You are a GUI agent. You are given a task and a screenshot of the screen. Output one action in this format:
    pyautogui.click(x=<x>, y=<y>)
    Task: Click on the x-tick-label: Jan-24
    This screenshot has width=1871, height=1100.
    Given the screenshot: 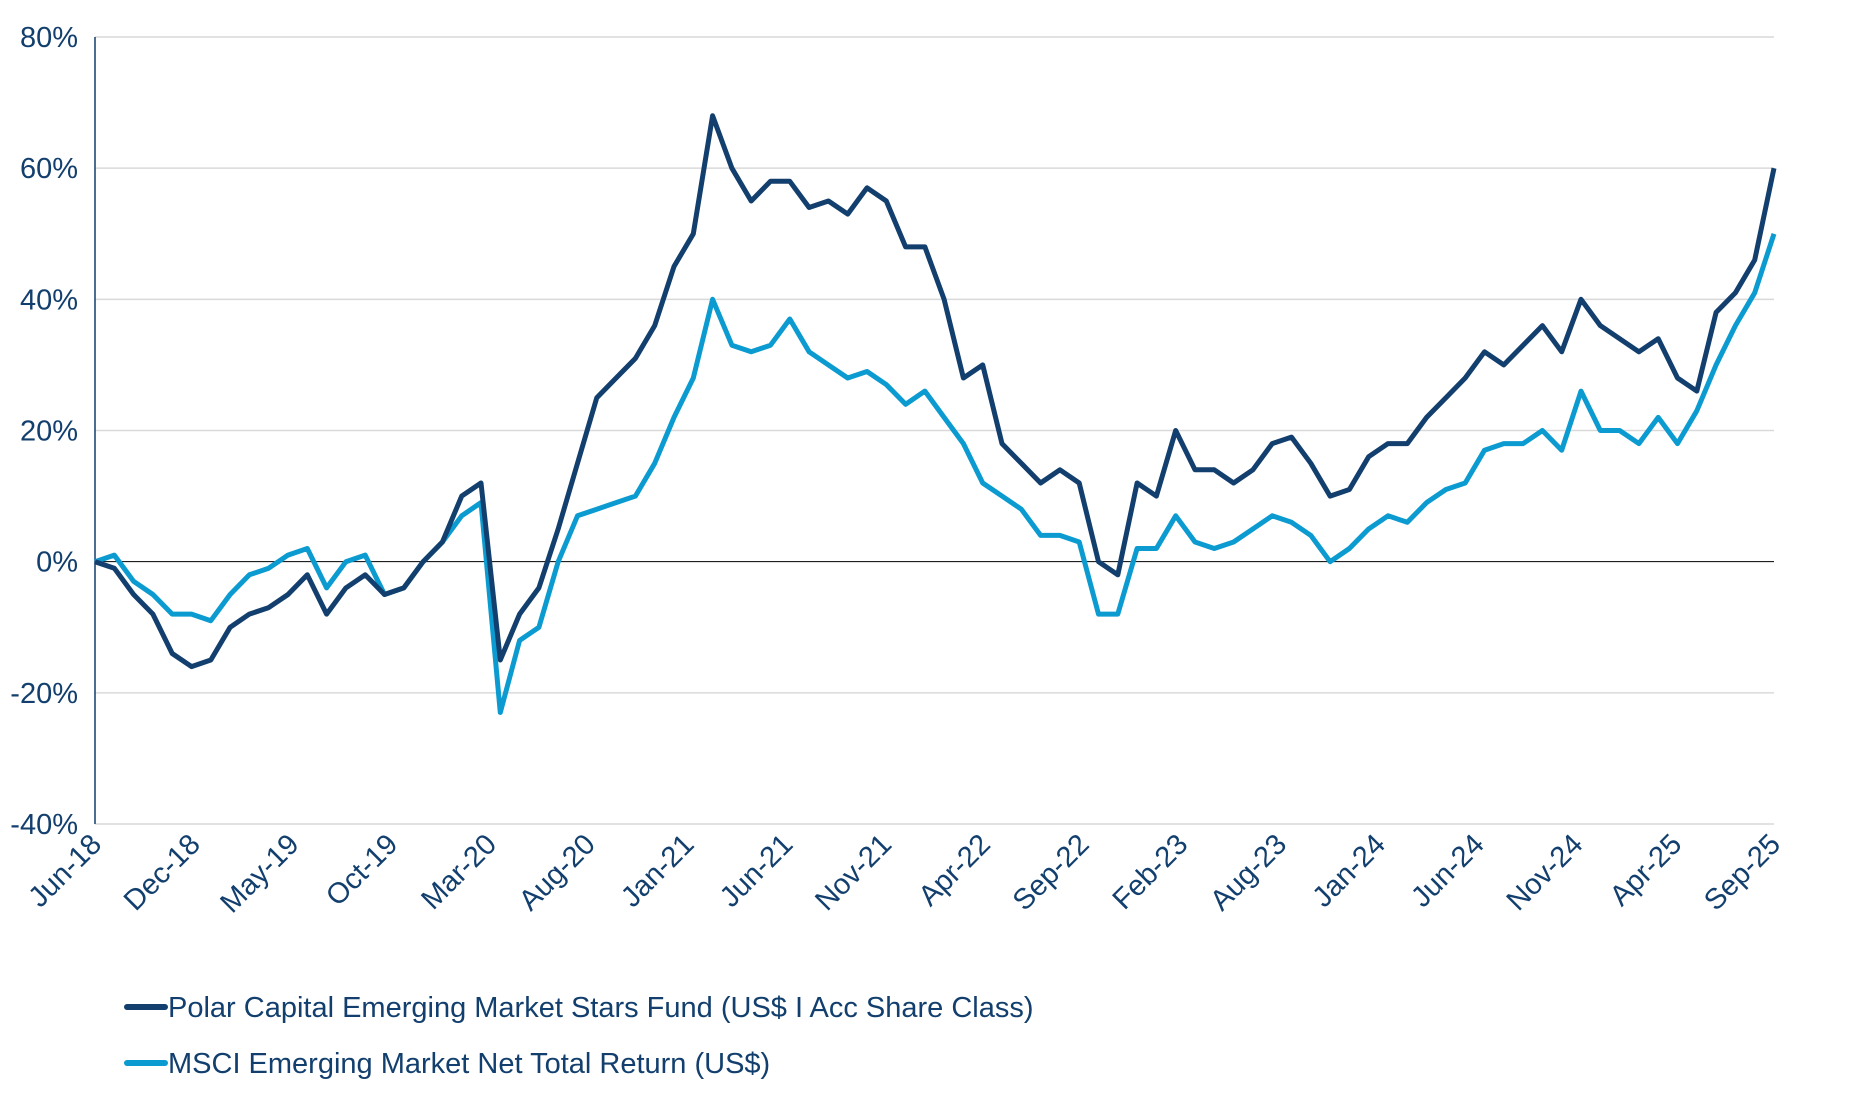 What is the action you would take?
    pyautogui.click(x=1349, y=870)
    